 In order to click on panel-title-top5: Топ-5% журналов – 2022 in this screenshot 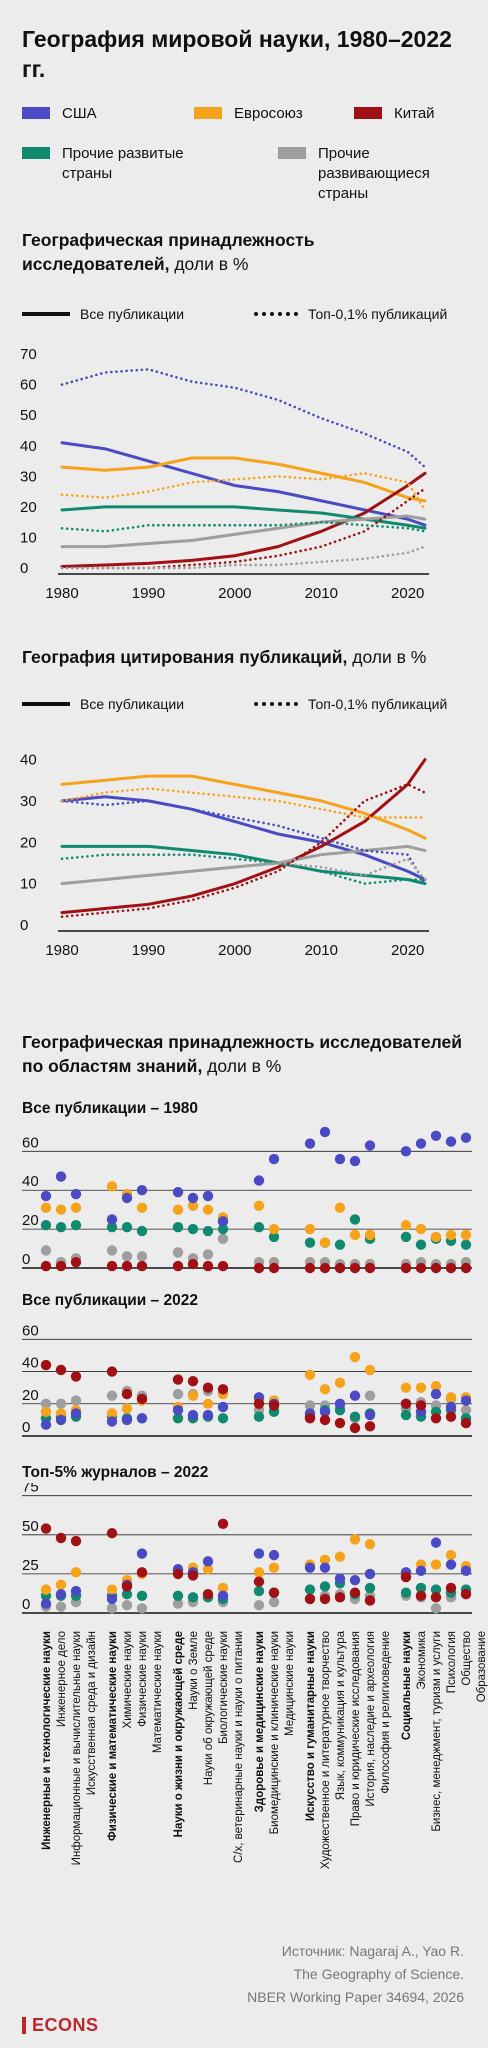, I will do `click(115, 1472)`.